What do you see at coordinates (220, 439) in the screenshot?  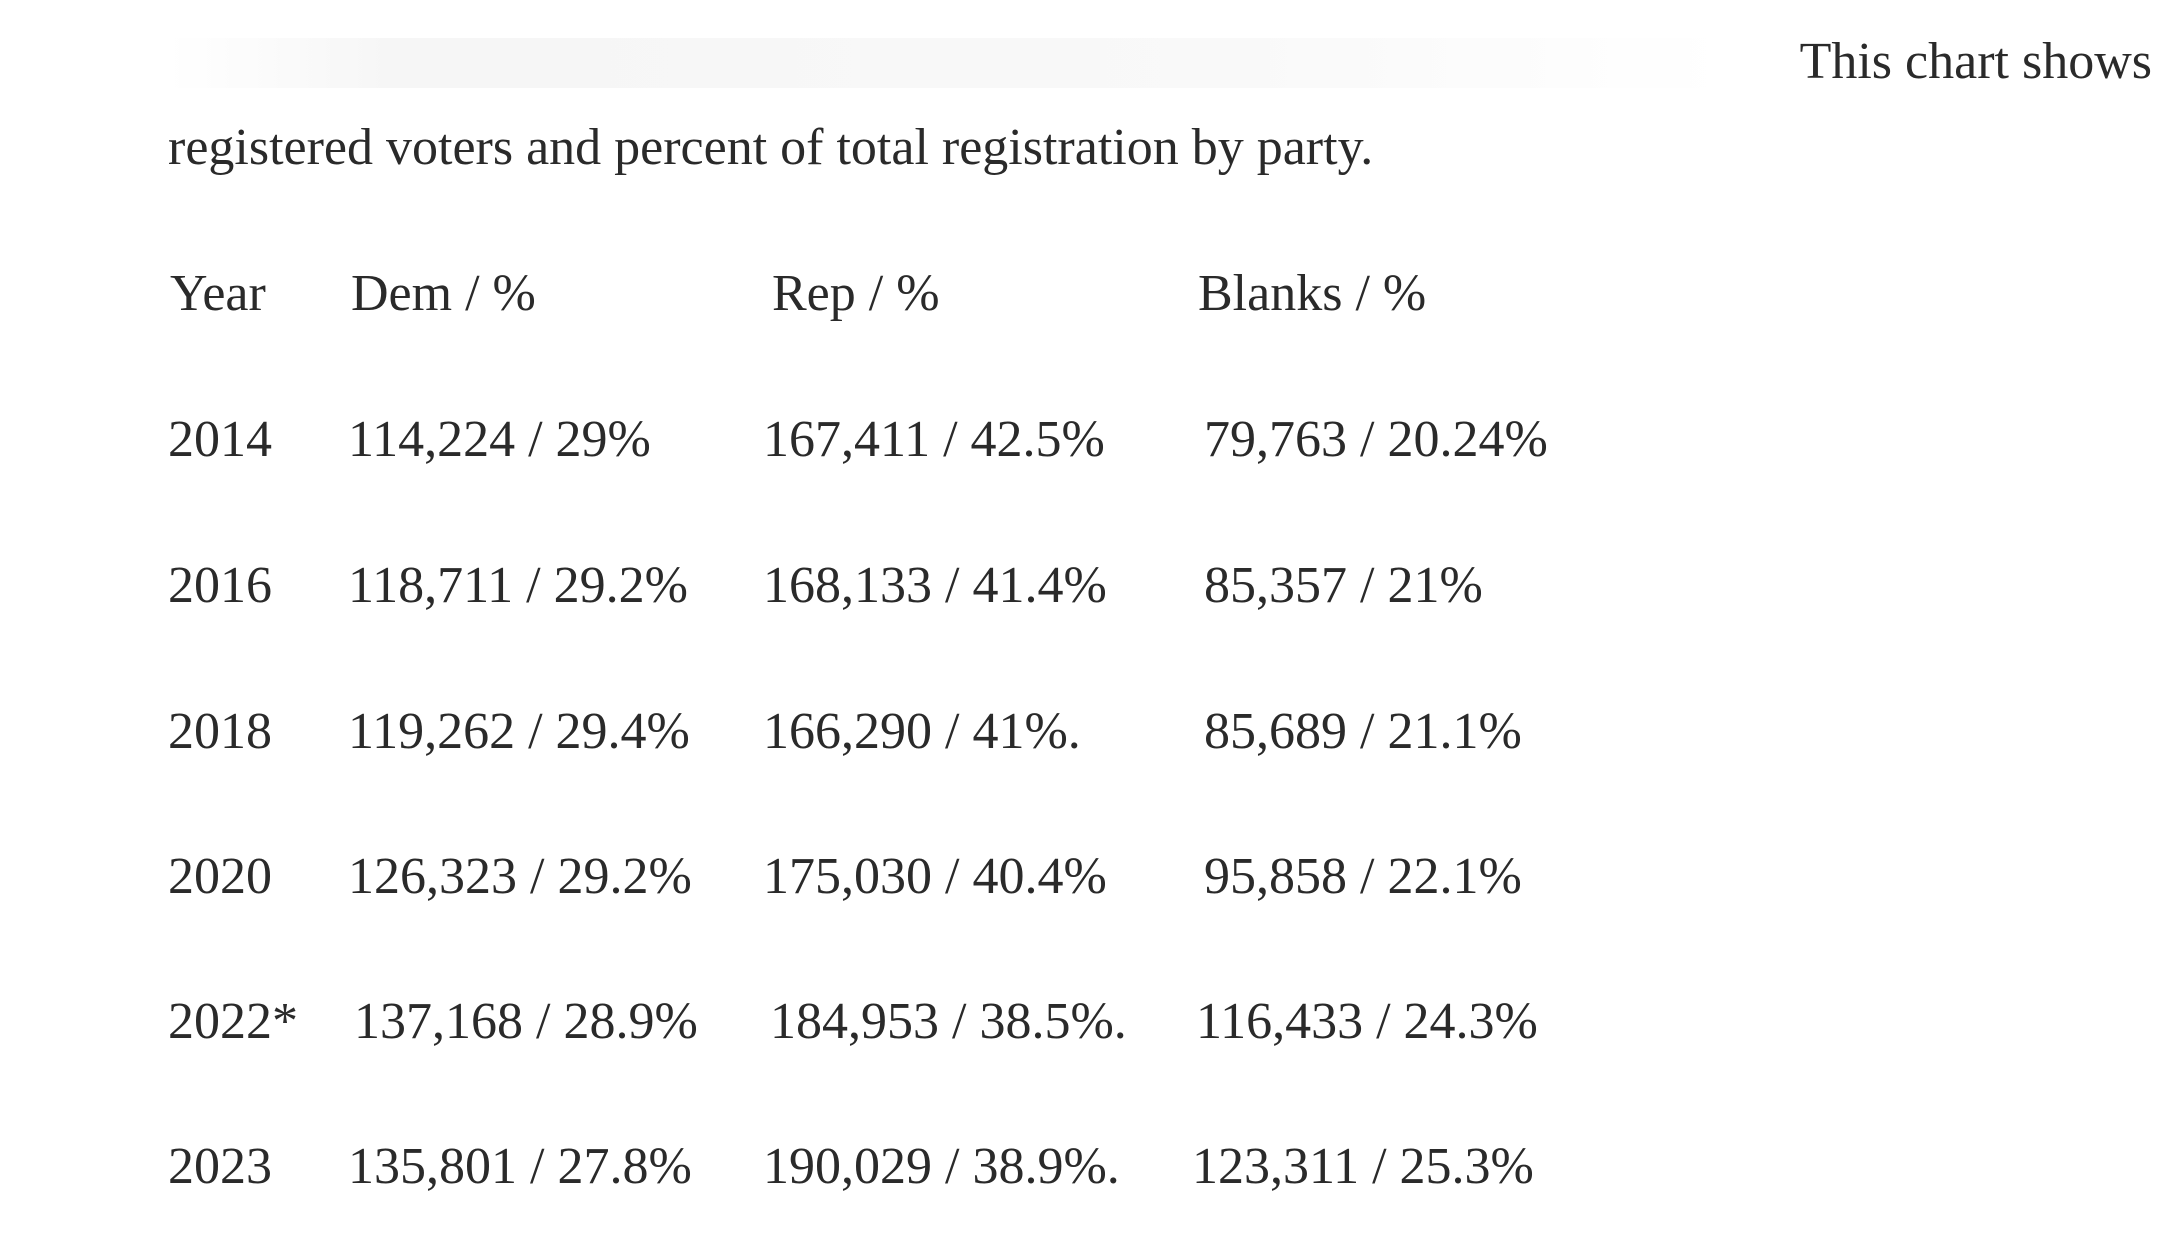 I see `row-year: 2014` at bounding box center [220, 439].